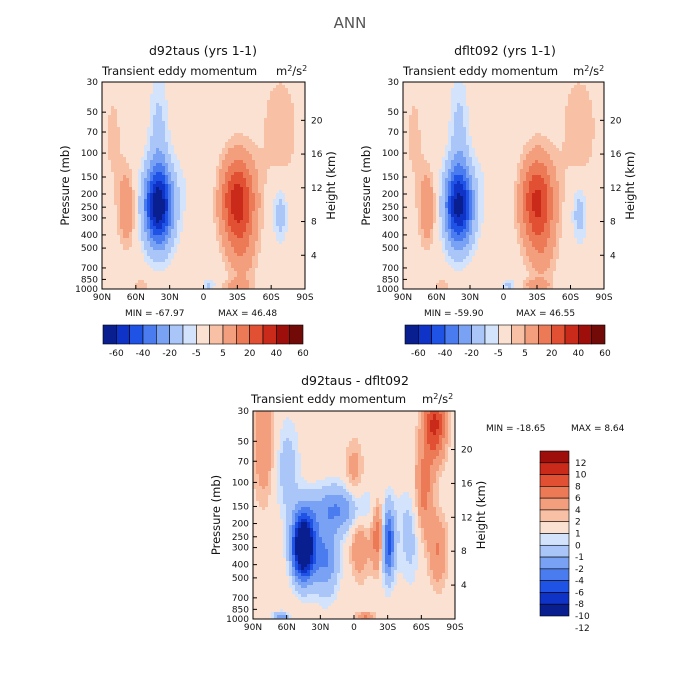  Describe the element at coordinates (250, 354) in the screenshot. I see `colorbar-label: 20` at that location.